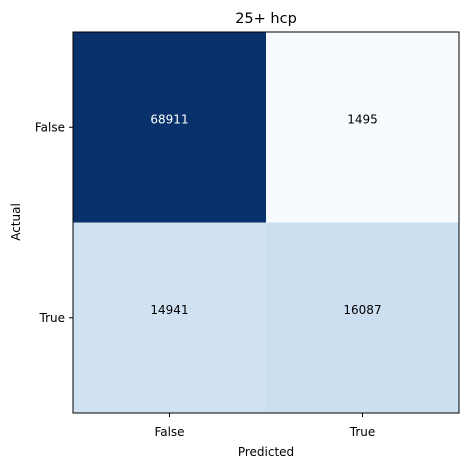 This screenshot has height=470, width=468. Describe the element at coordinates (362, 310) in the screenshot. I see `cell-value-label: 16087` at that location.